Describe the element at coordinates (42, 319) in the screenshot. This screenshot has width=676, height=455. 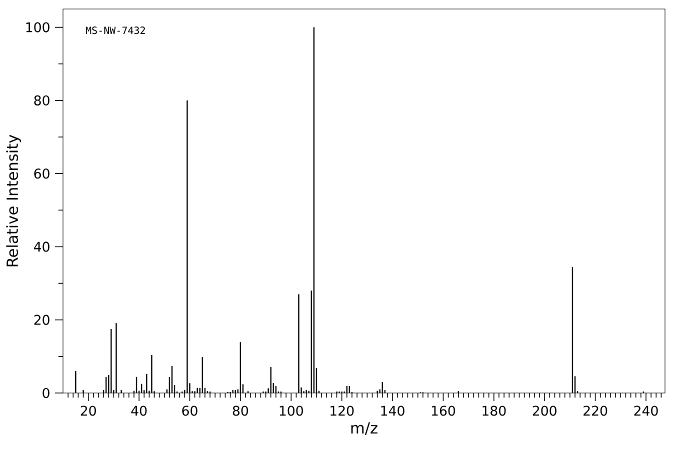
I see `y-tick-label: 20` at that location.